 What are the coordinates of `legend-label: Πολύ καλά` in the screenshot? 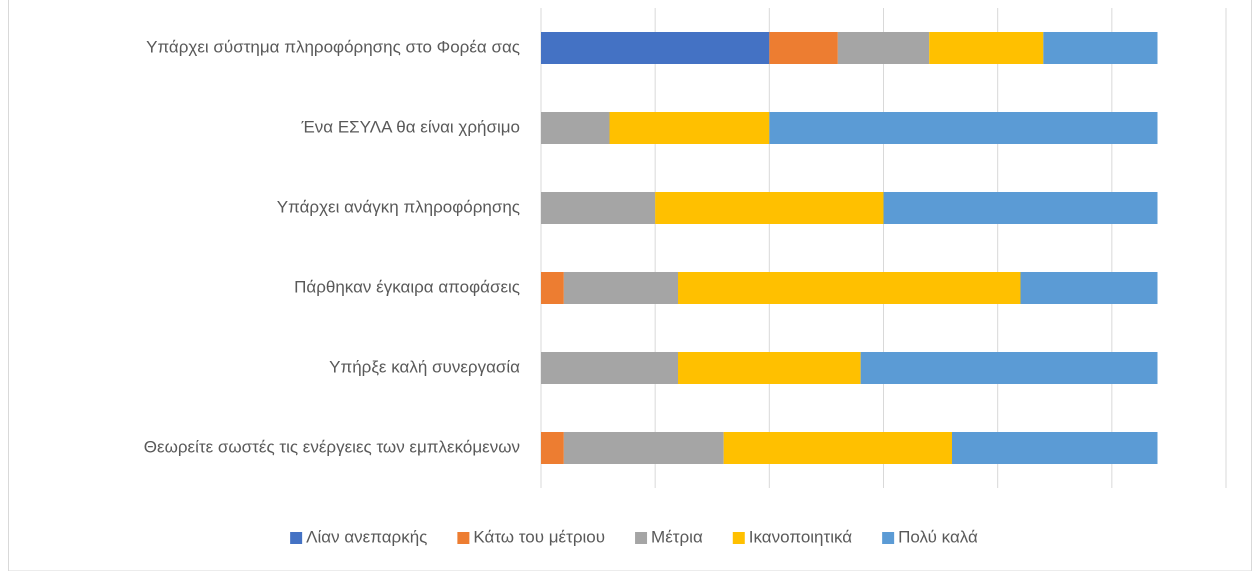 It's located at (938, 536).